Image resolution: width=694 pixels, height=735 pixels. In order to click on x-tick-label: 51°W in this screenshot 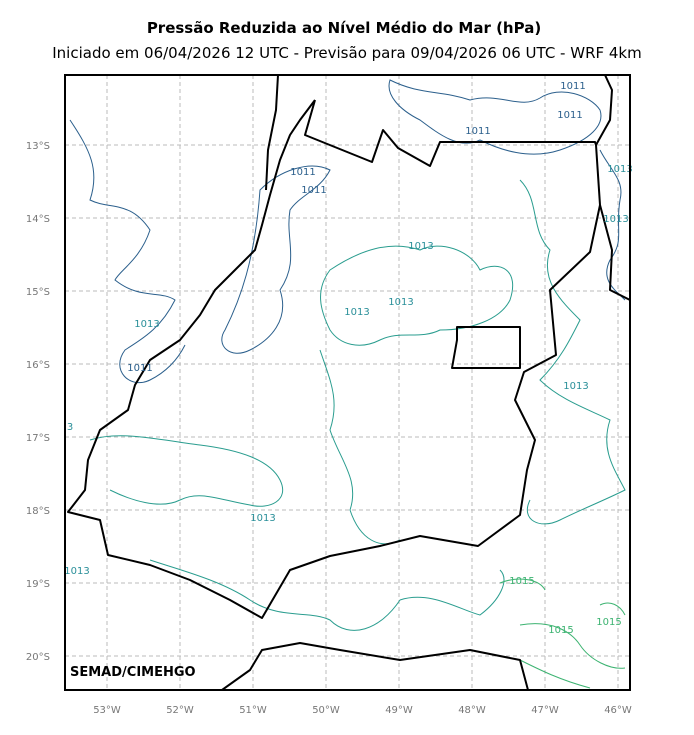, I will do `click(253, 710)`.